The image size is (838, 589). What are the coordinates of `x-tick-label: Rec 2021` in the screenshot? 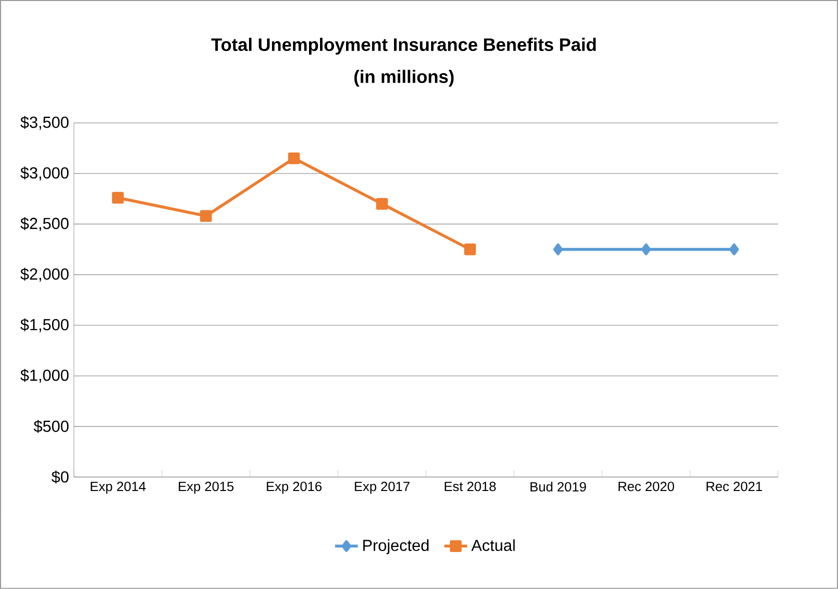 It's located at (734, 487).